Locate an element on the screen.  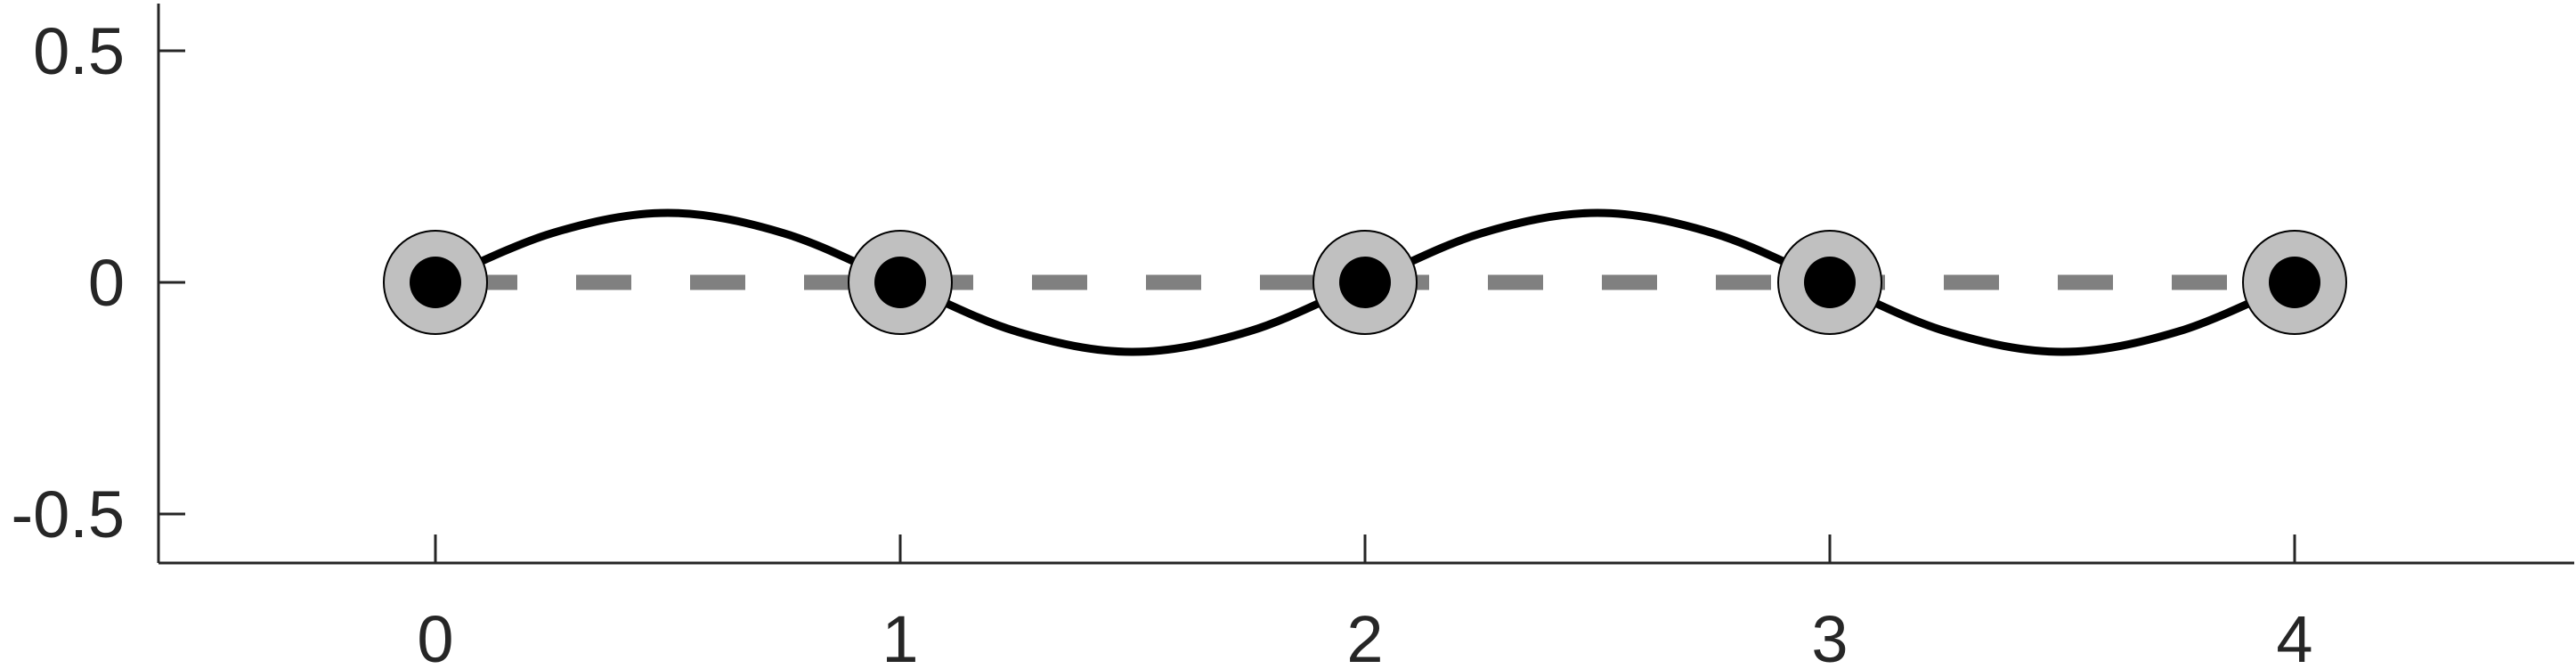
x-tick-label: 2 is located at coordinates (1364, 635).